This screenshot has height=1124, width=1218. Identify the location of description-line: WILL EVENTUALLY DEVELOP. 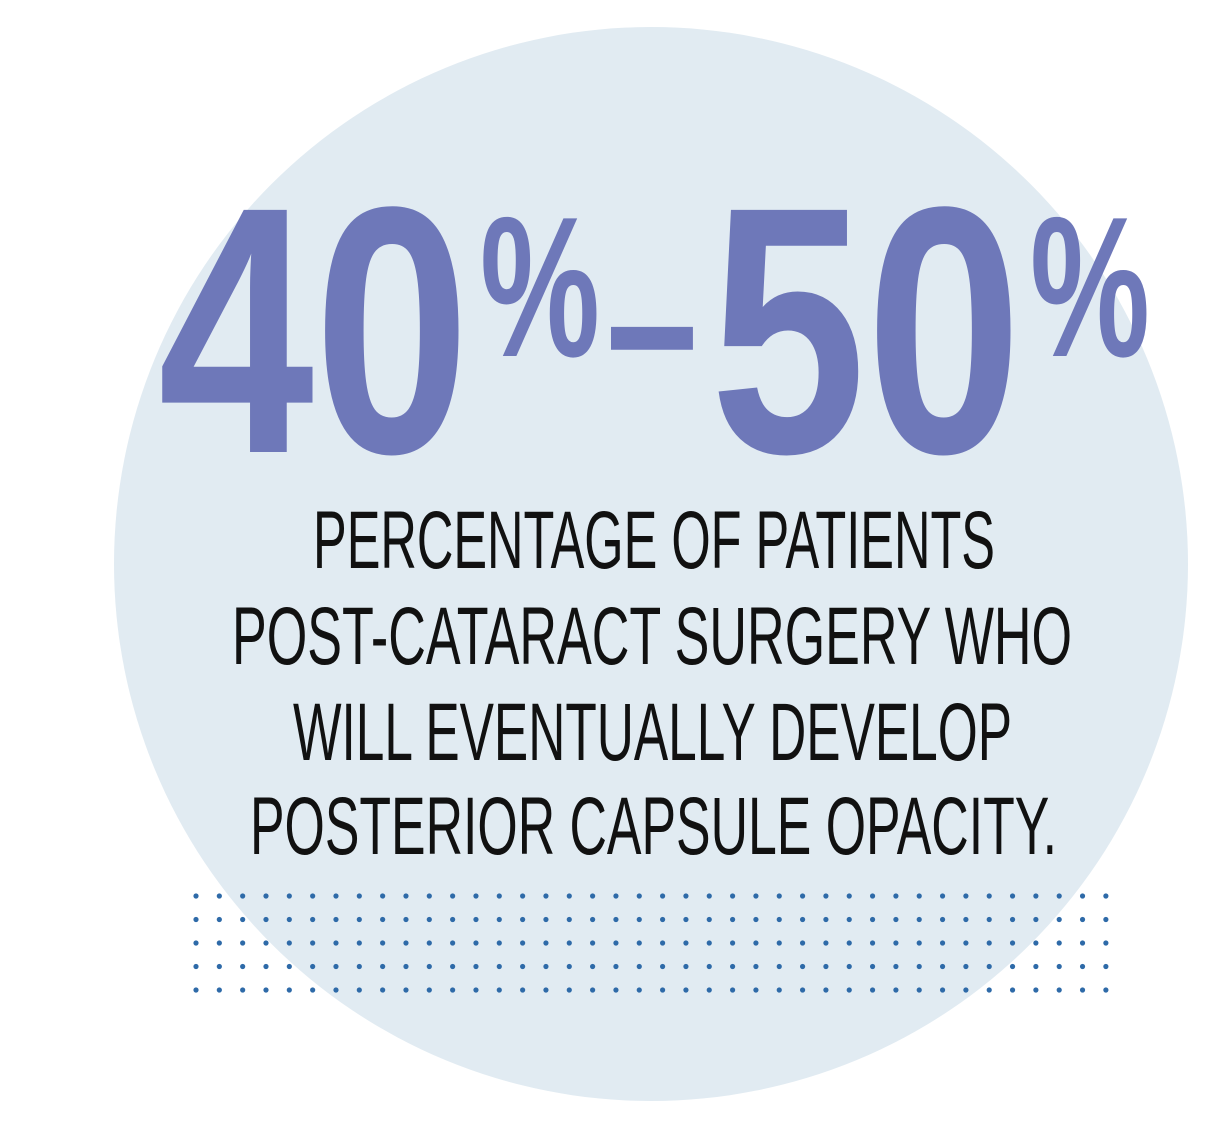
(652, 732).